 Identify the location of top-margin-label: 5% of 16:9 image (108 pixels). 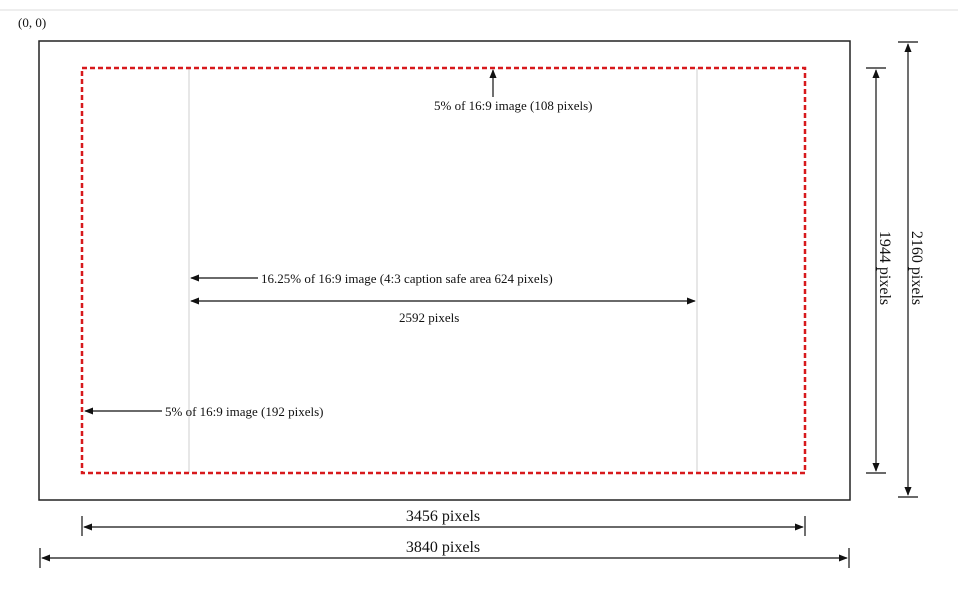
(513, 105).